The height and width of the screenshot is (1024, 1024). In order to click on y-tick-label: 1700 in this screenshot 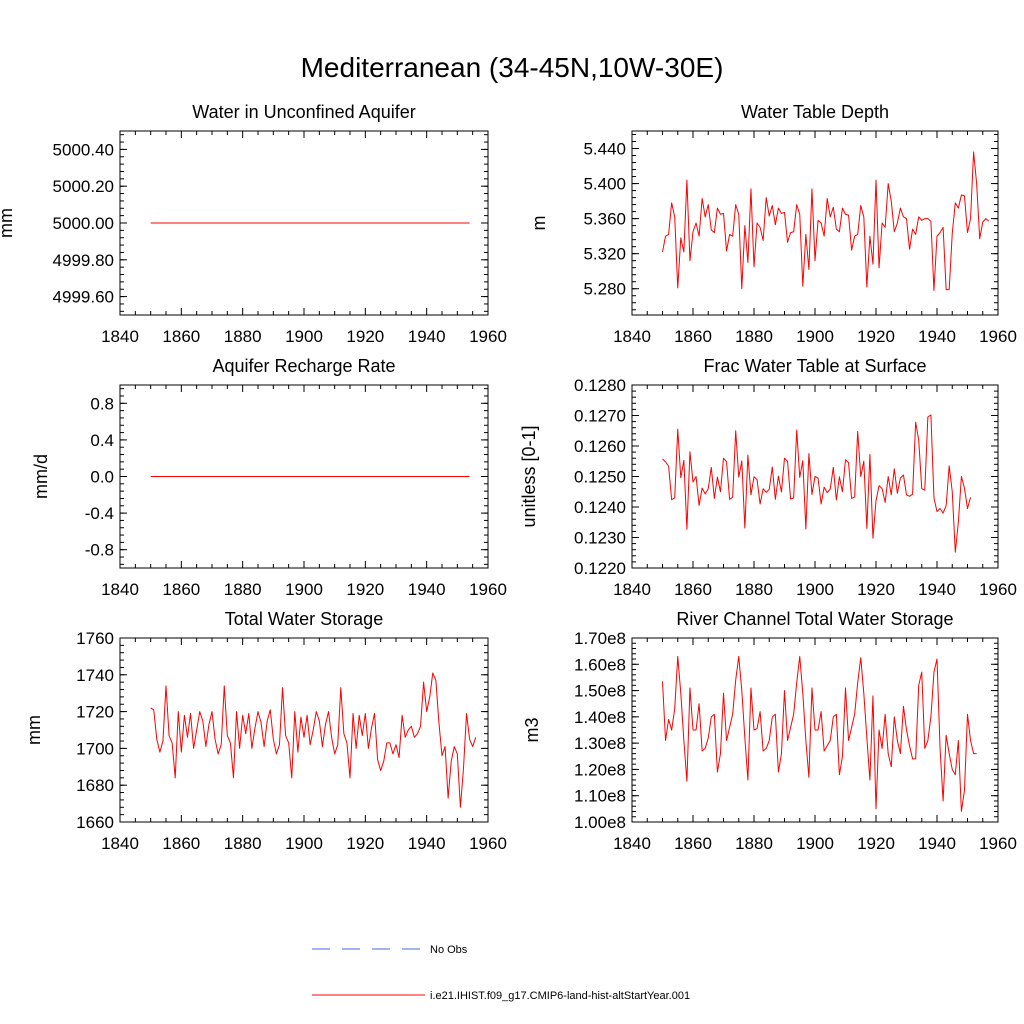, I will do `click(95, 748)`.